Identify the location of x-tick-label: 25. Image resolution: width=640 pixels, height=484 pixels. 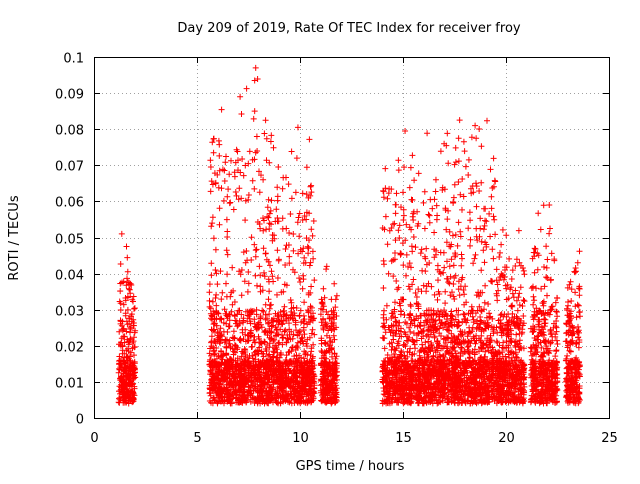
(609, 438).